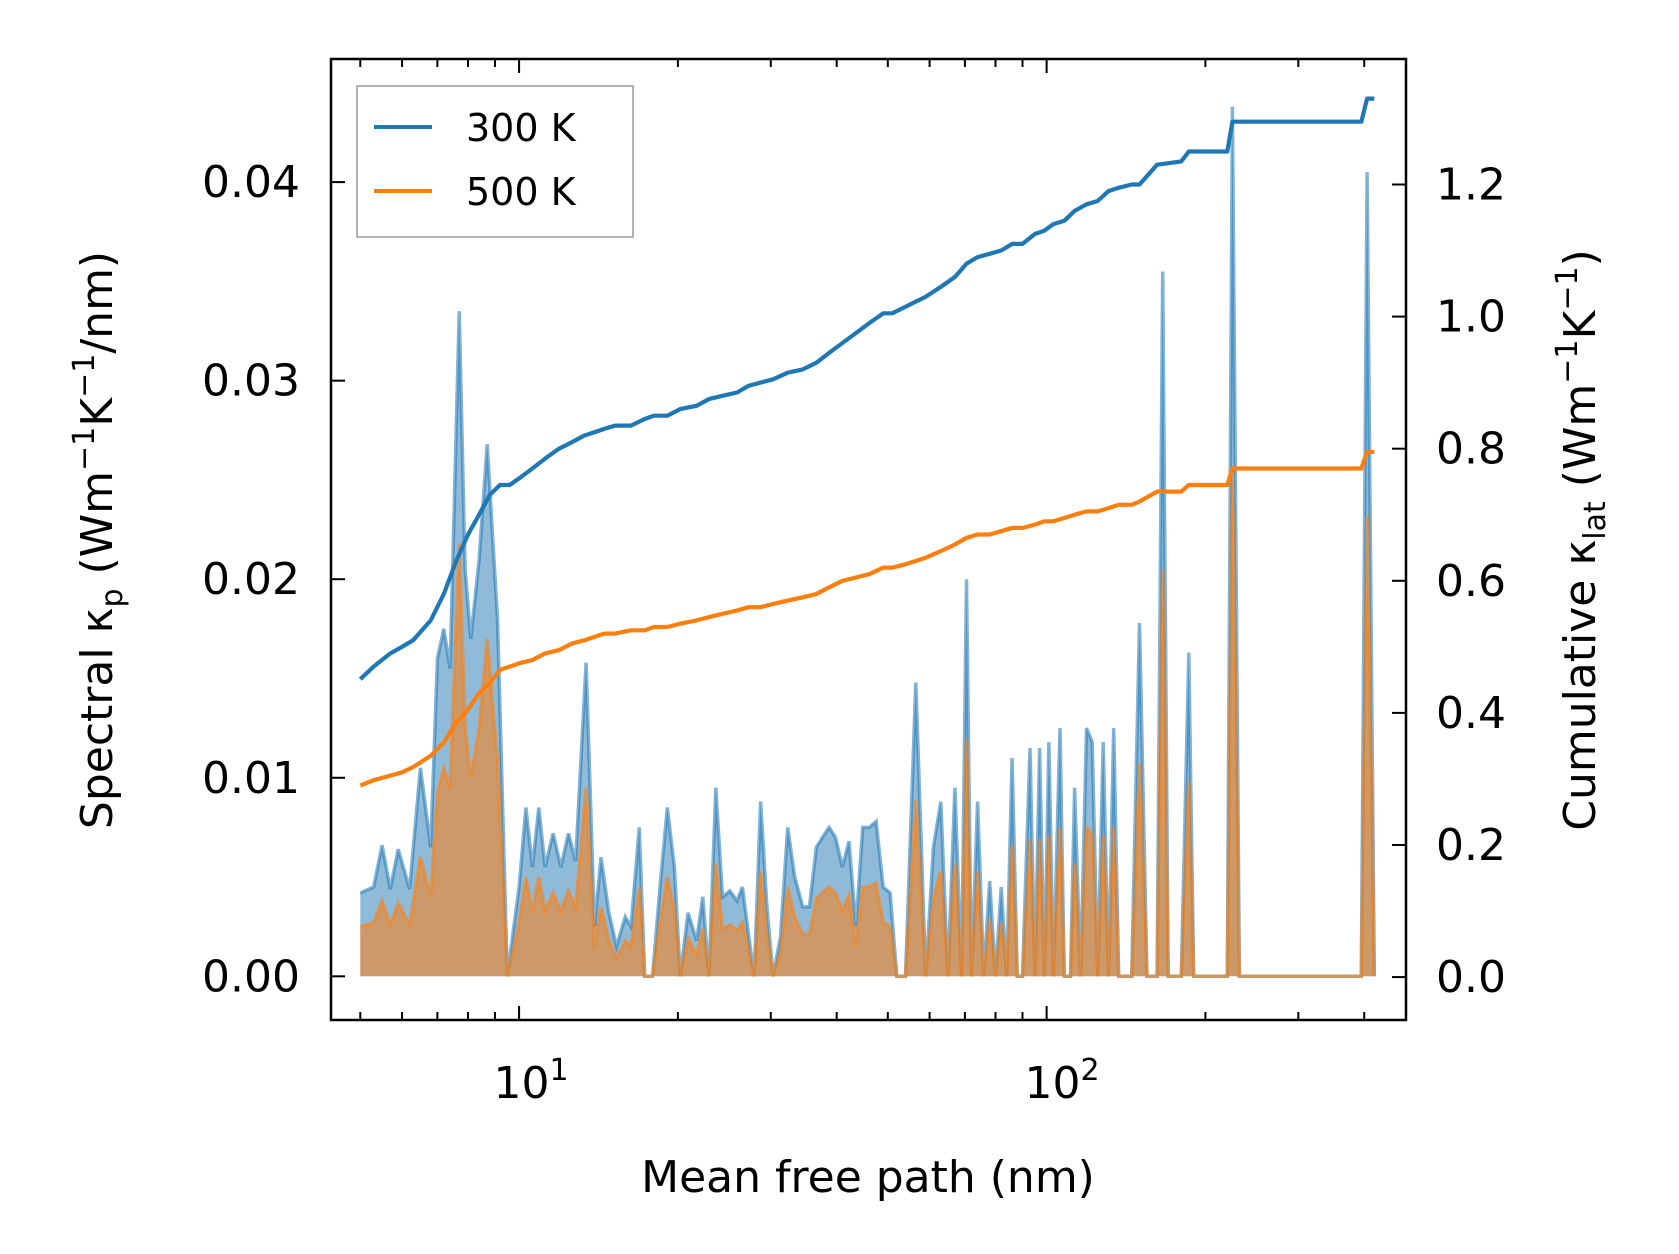 The height and width of the screenshot is (1254, 1679). Describe the element at coordinates (1471, 449) in the screenshot. I see `y-right-tick-label: 0.8` at that location.